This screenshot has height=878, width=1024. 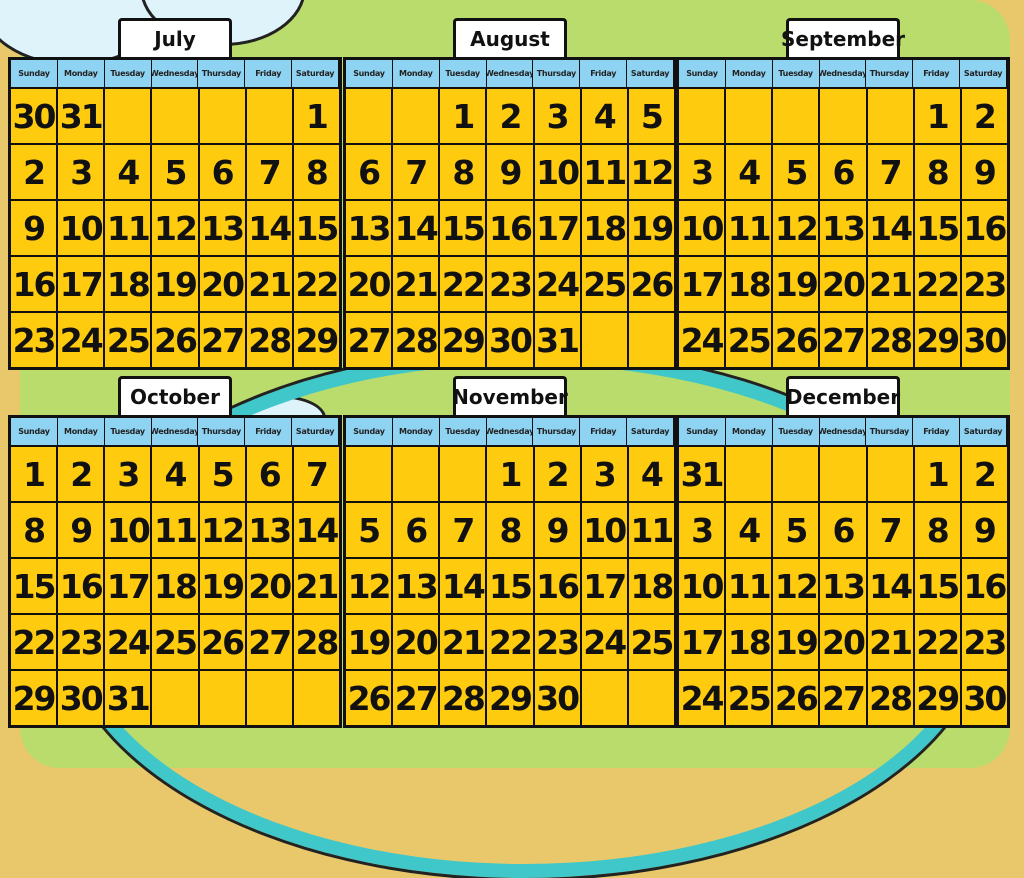 I want to click on month-title-november: November, so click(x=510, y=395).